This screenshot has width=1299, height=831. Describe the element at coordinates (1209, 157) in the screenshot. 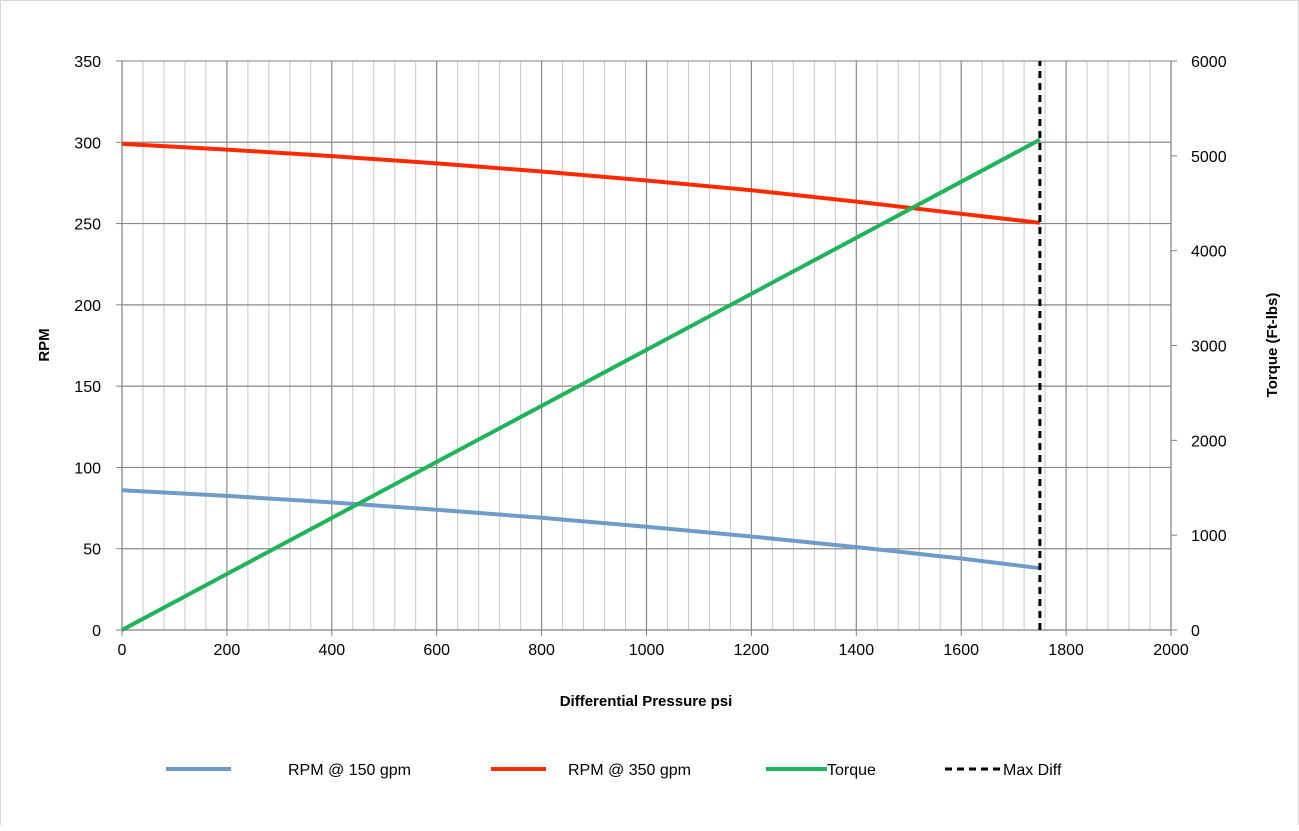

I see `y2-tick-label: 5000` at that location.